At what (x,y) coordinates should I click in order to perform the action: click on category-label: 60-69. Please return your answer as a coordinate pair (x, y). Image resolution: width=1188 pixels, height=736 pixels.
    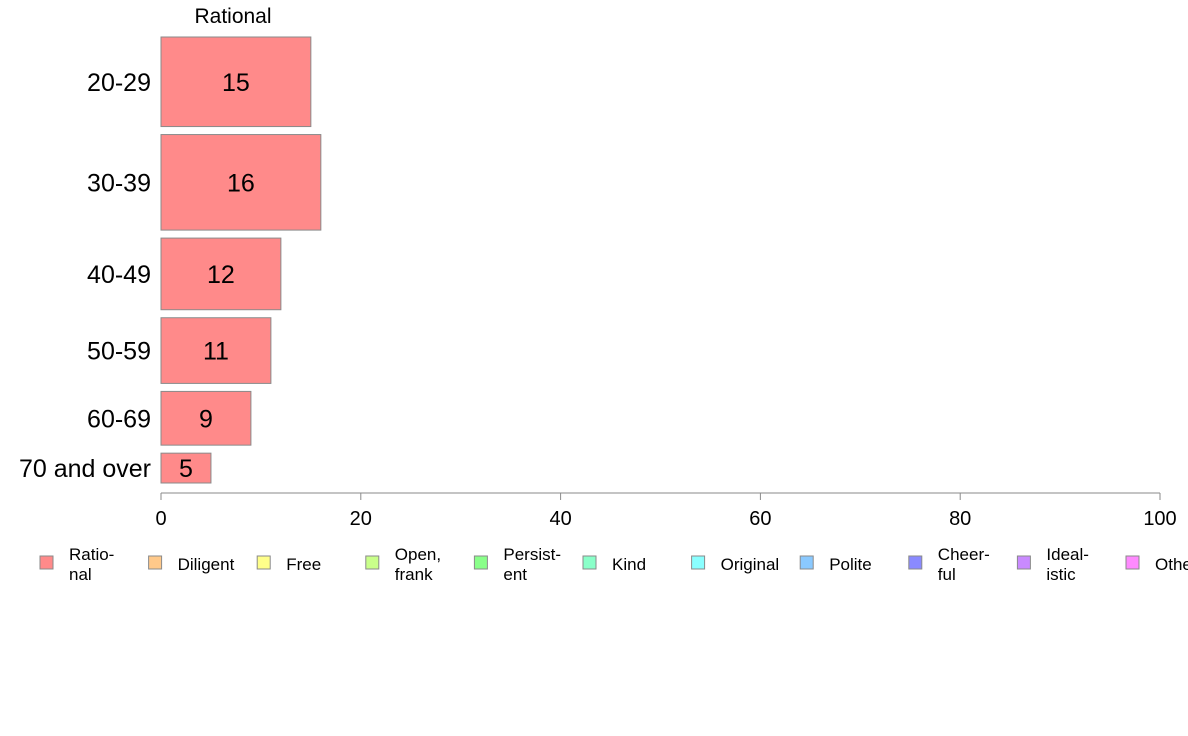
    Looking at the image, I should click on (119, 419).